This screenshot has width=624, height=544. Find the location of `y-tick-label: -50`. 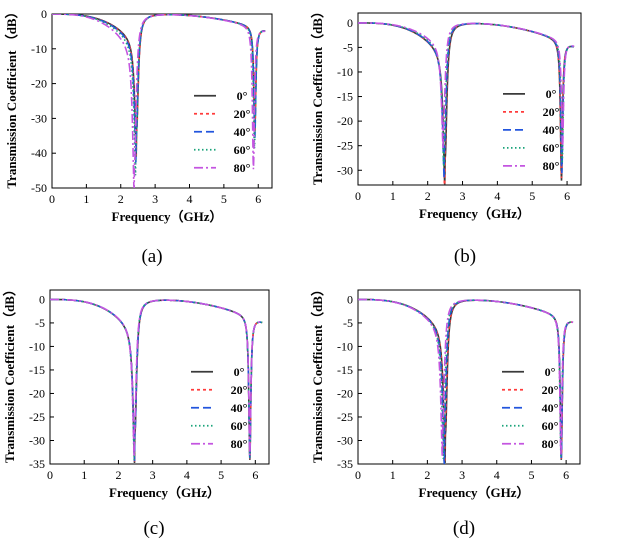

y-tick-label: -50 is located at coordinates (39, 188).